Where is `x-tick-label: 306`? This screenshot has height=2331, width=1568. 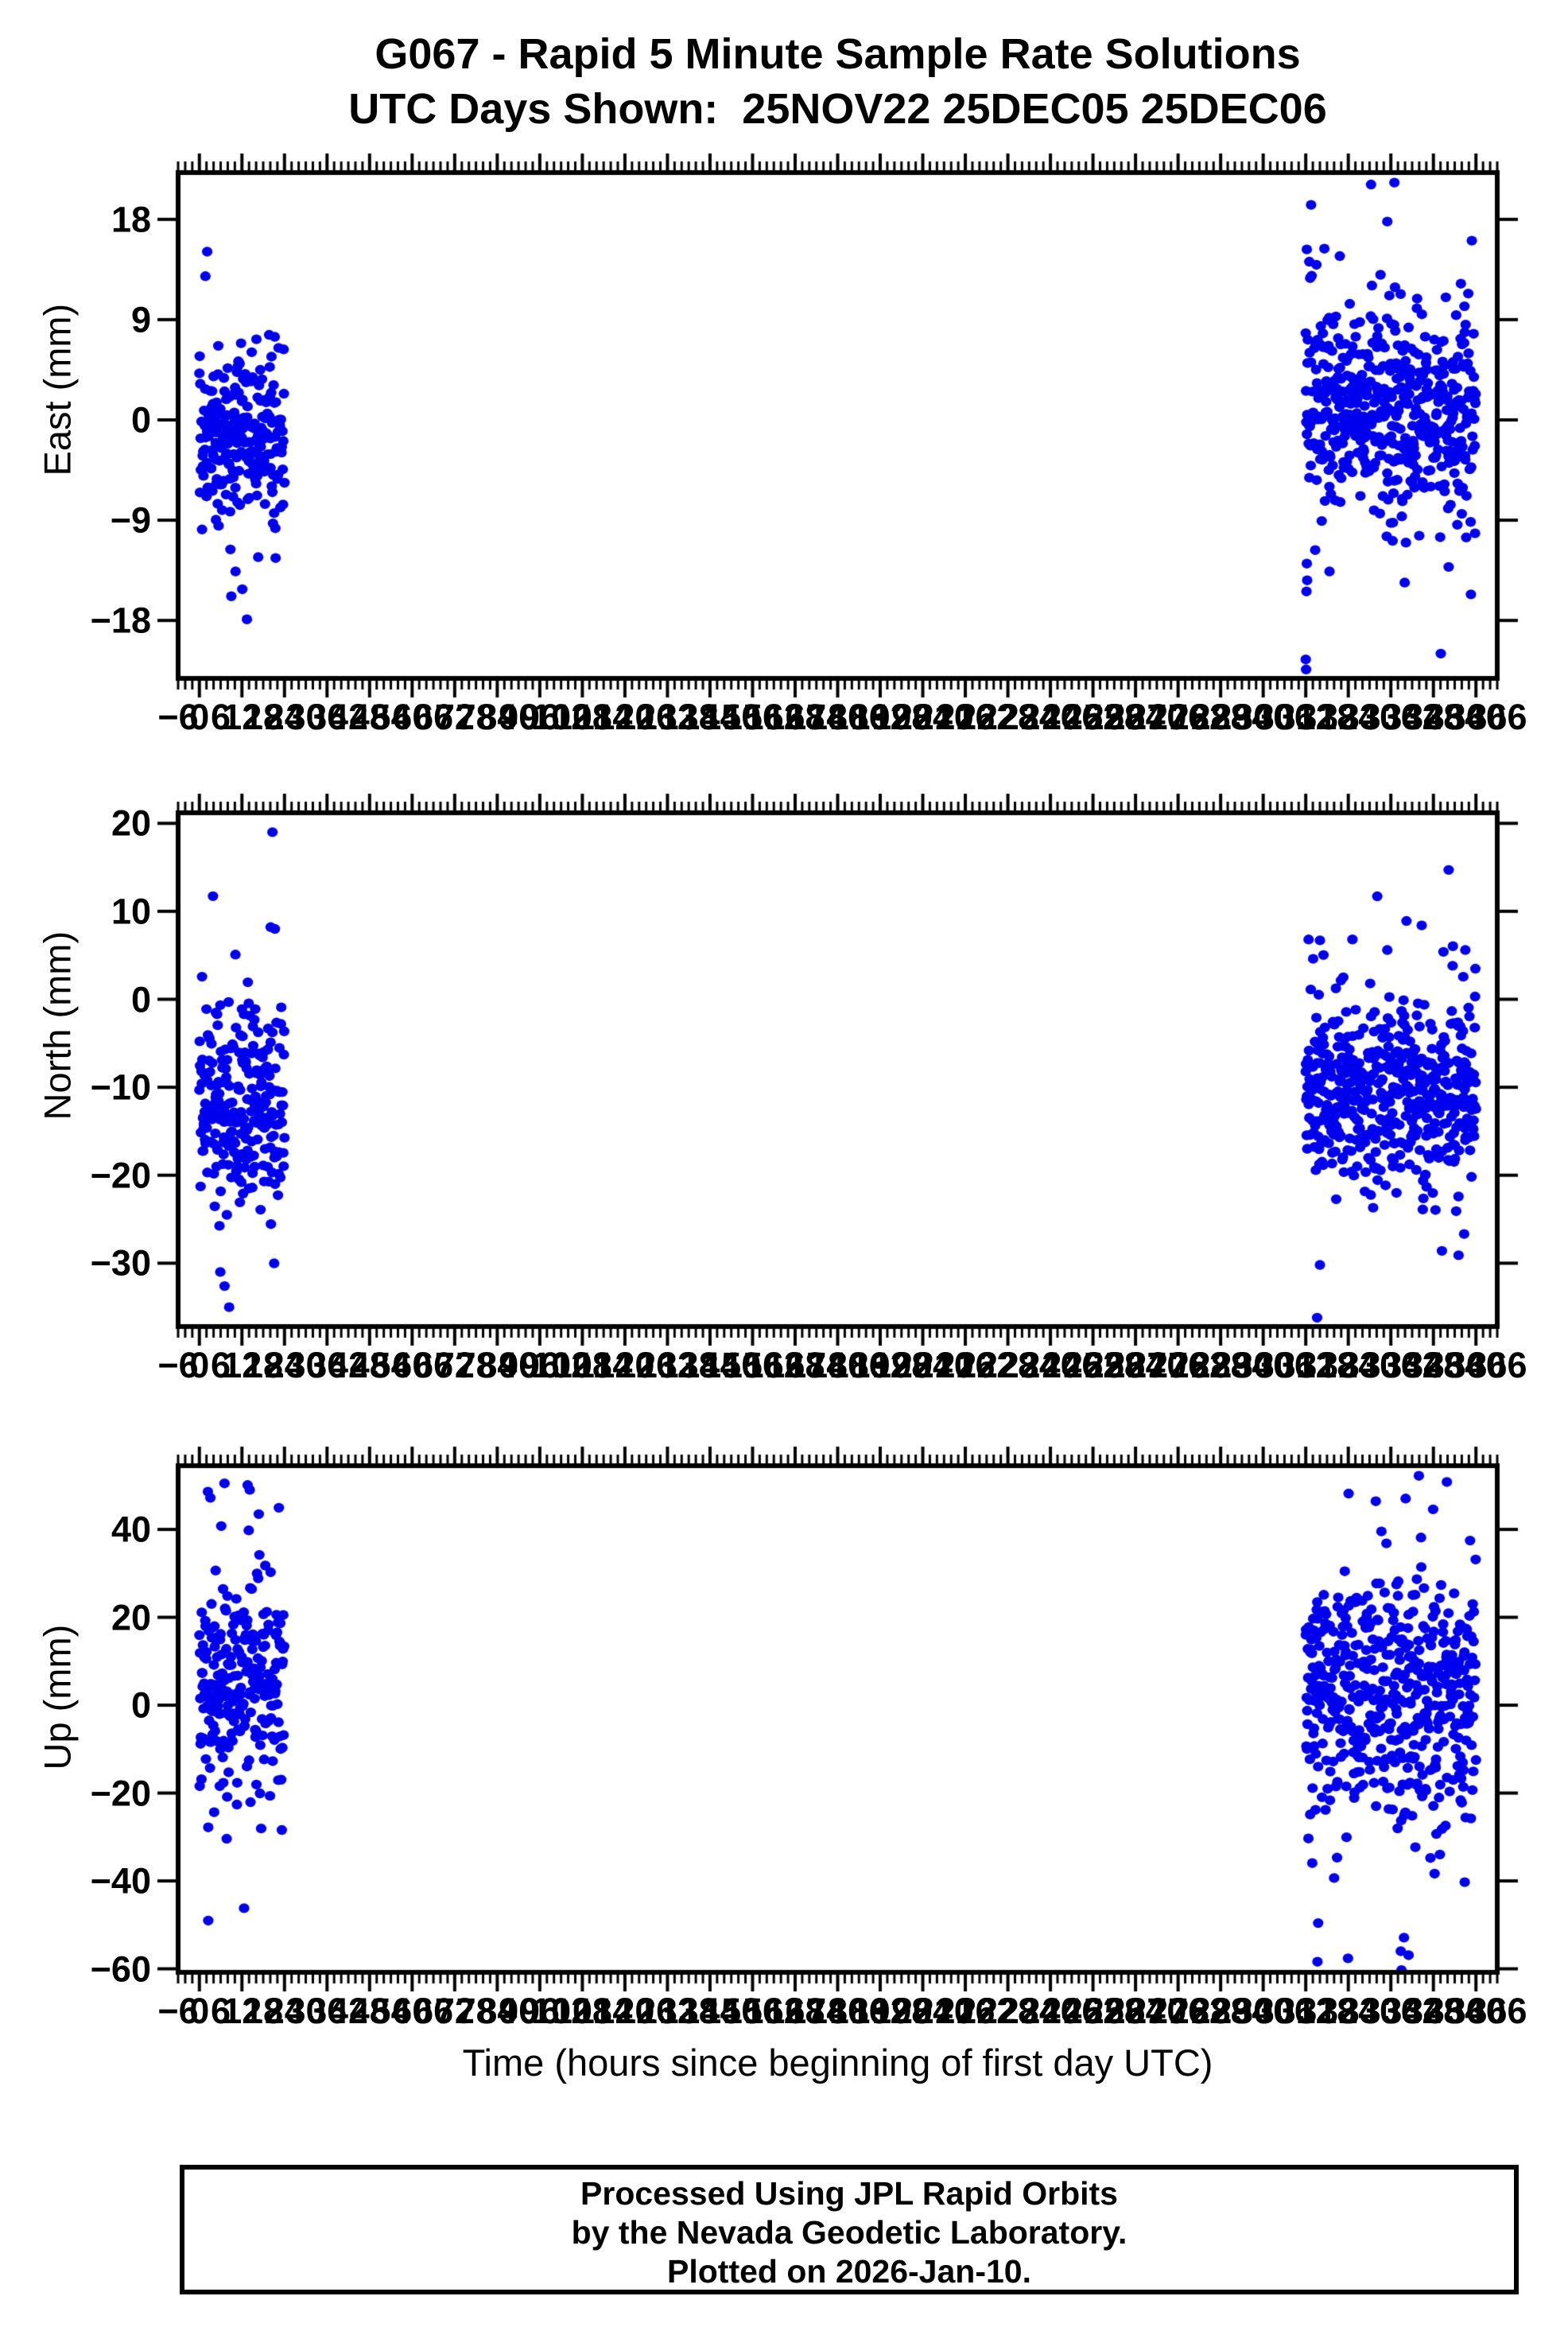 x-tick-label: 306 is located at coordinates (1284, 717).